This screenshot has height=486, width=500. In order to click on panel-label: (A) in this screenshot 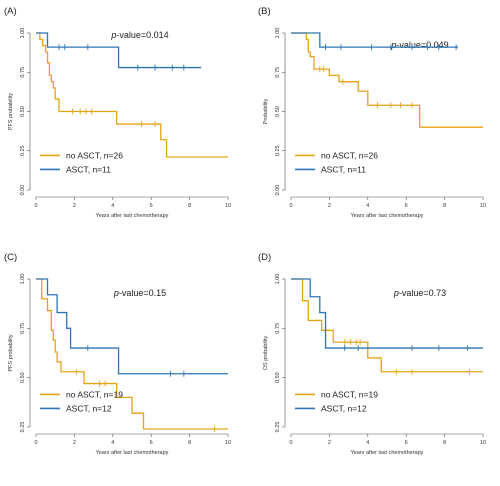, I will do `click(10, 11)`.